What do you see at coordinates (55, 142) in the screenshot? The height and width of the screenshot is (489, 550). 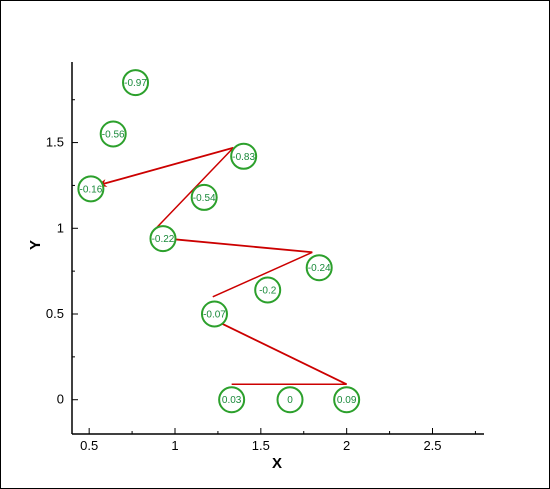 I see `y-tick-label: 1.5` at bounding box center [55, 142].